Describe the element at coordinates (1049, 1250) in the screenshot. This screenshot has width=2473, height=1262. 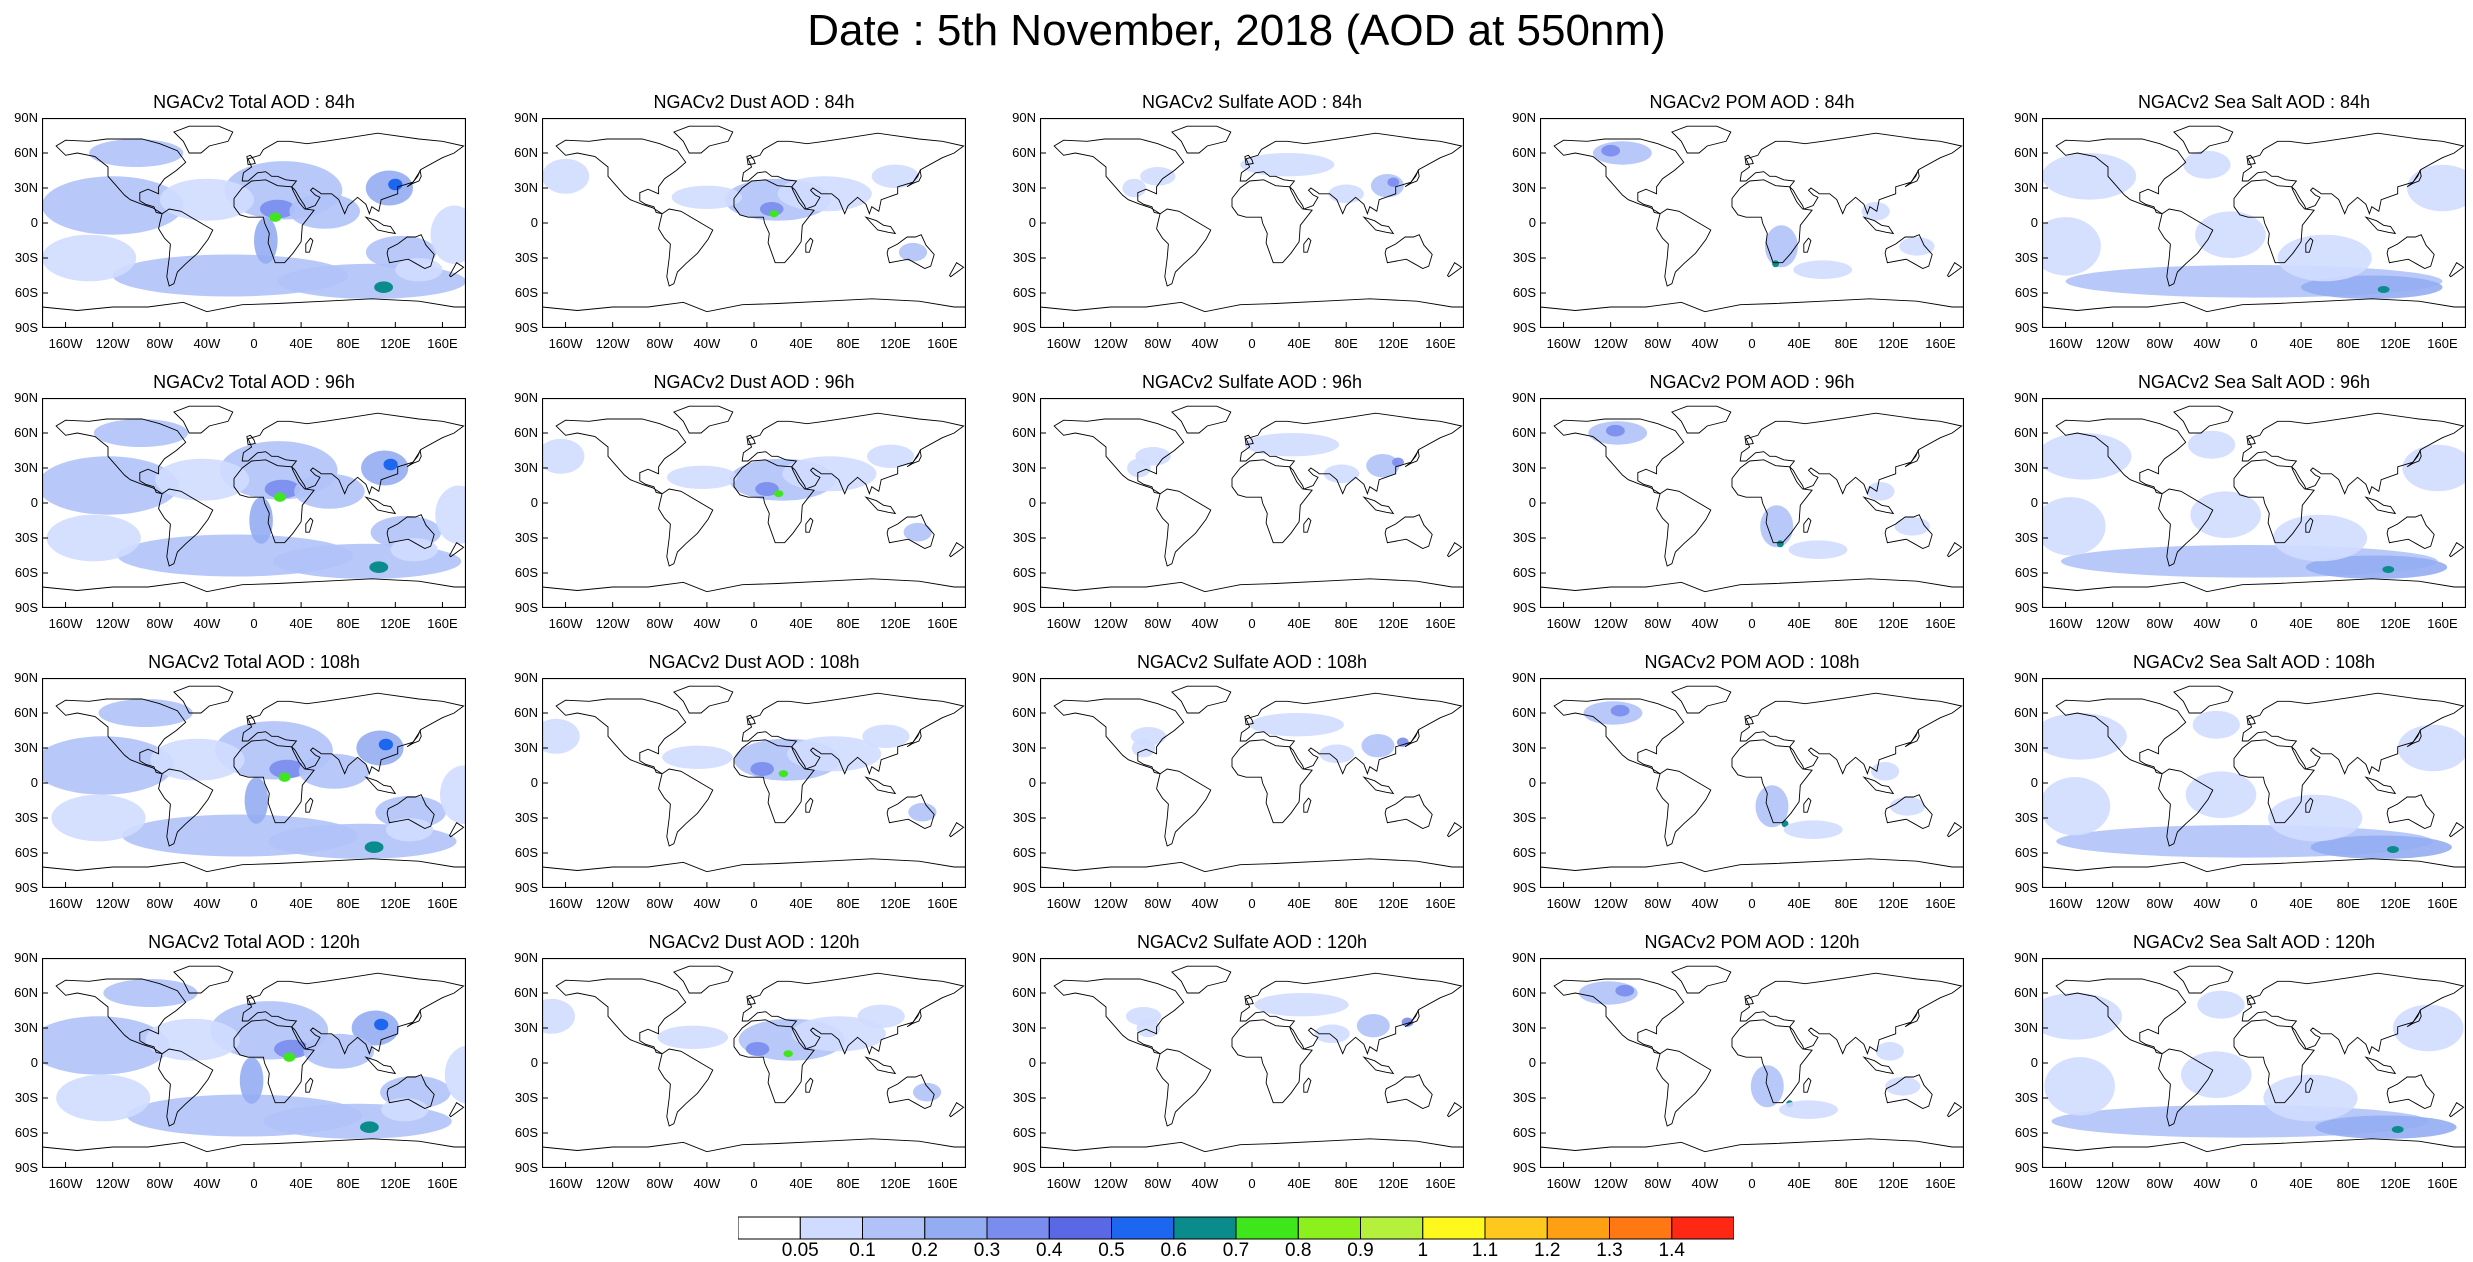
I see `colorbar-label: 0.4` at that location.